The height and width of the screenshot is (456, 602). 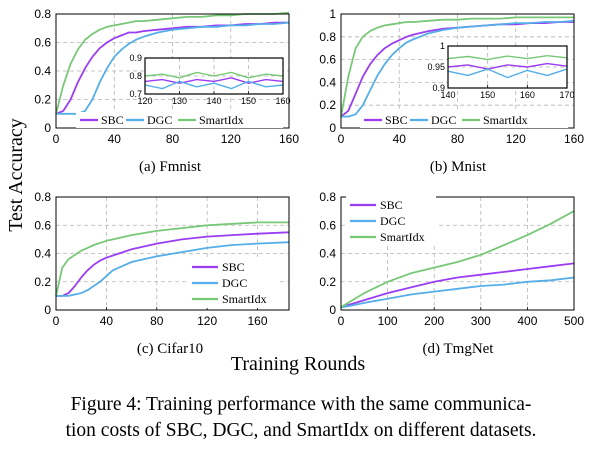 I want to click on panel-1-series-smartidx, so click(x=457, y=66).